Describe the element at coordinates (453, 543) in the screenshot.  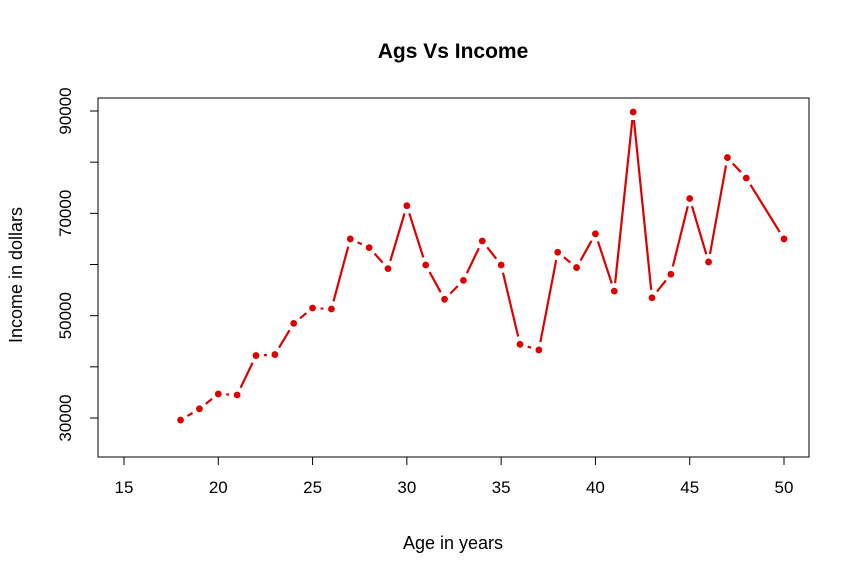
I see `x-axis-label: Age in years` at that location.